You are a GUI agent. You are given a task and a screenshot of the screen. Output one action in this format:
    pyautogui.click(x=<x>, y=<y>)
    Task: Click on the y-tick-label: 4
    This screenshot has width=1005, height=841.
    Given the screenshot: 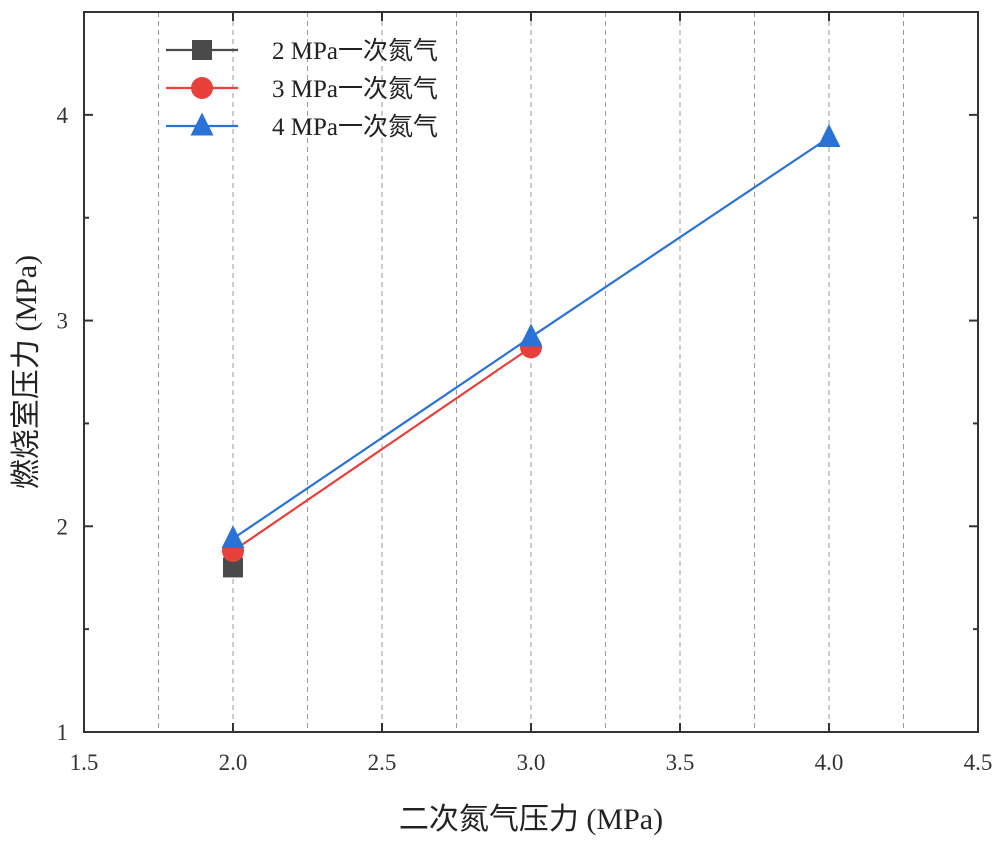 What is the action you would take?
    pyautogui.click(x=63, y=115)
    